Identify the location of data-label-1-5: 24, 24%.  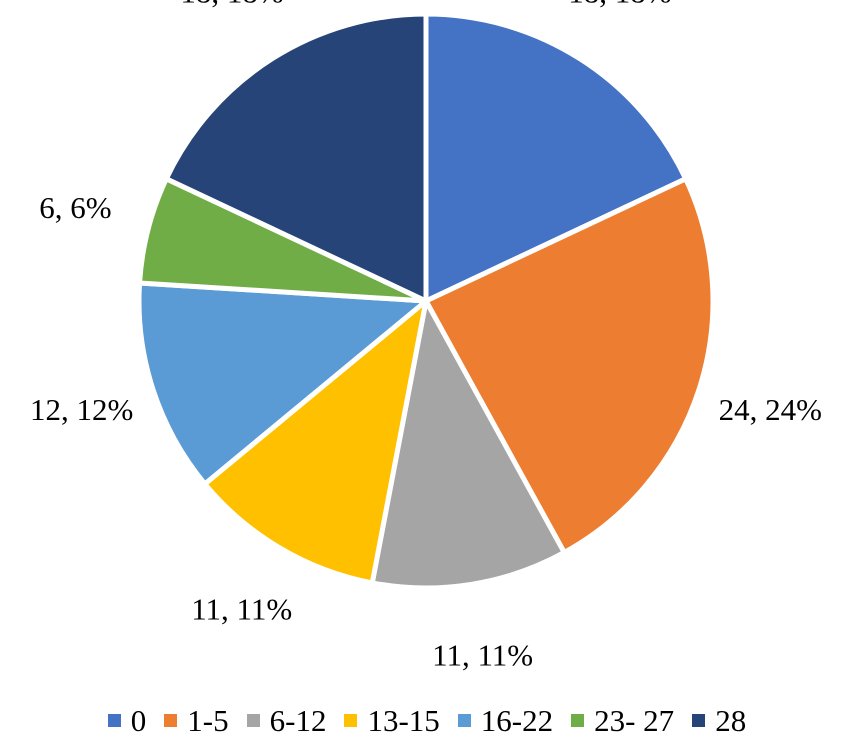
(770, 409).